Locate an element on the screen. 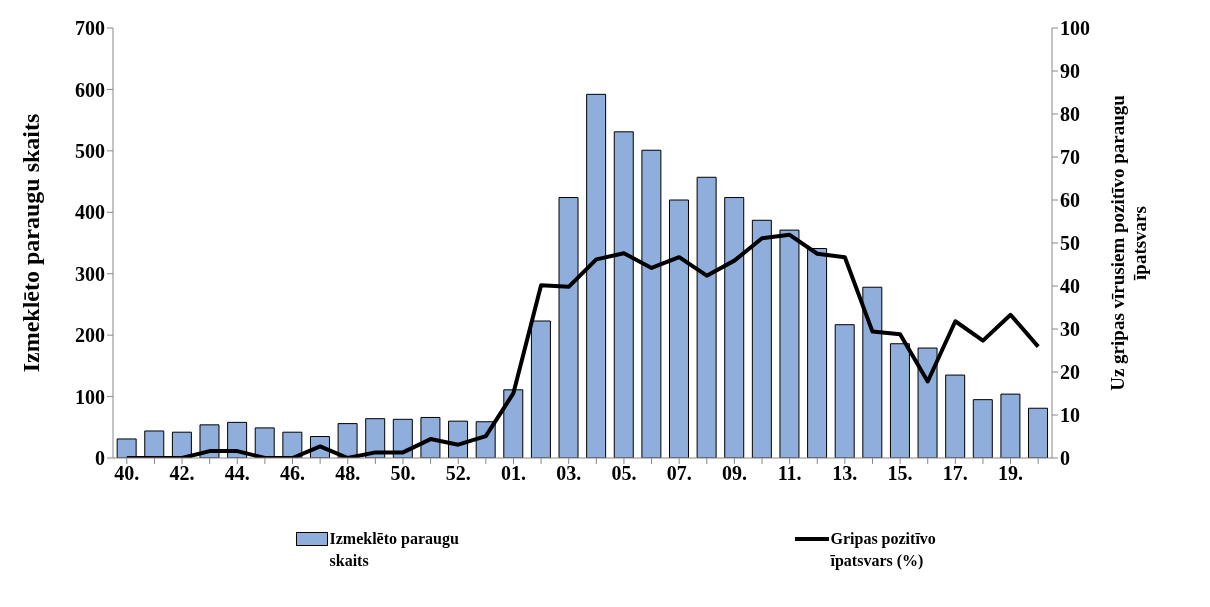 Image resolution: width=1210 pixels, height=607 pixels. x-tick-label: 01. is located at coordinates (513, 473).